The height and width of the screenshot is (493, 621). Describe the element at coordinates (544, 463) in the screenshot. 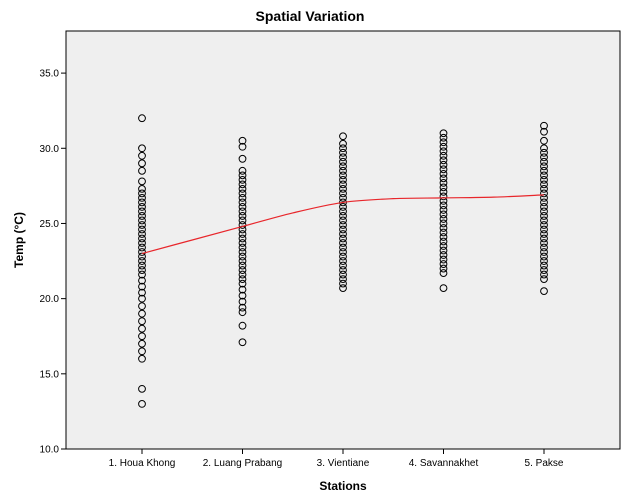

I see `x-tick-label: 5. Pakse` at that location.